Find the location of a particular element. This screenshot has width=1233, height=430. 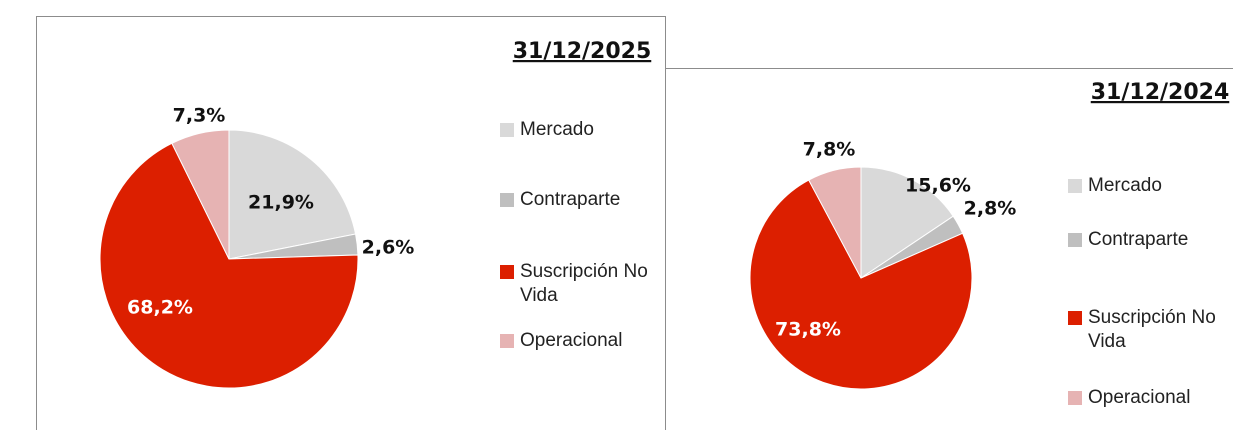

data-label: 2,8% is located at coordinates (990, 209).